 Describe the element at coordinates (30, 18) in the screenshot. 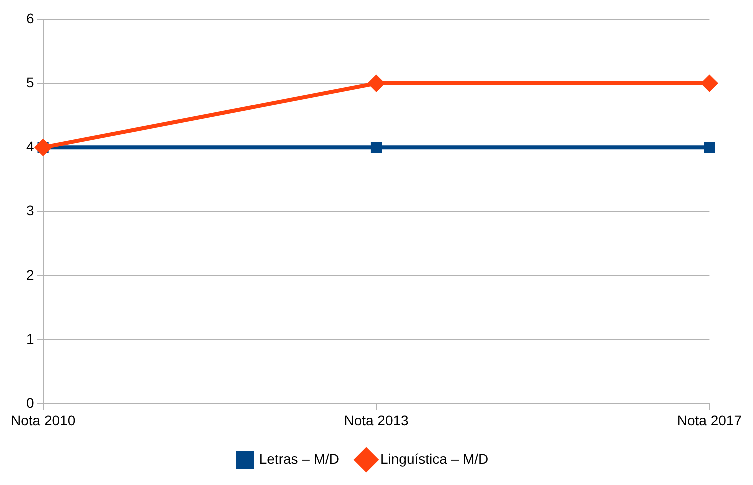

I see `y-tick-label: 6` at that location.